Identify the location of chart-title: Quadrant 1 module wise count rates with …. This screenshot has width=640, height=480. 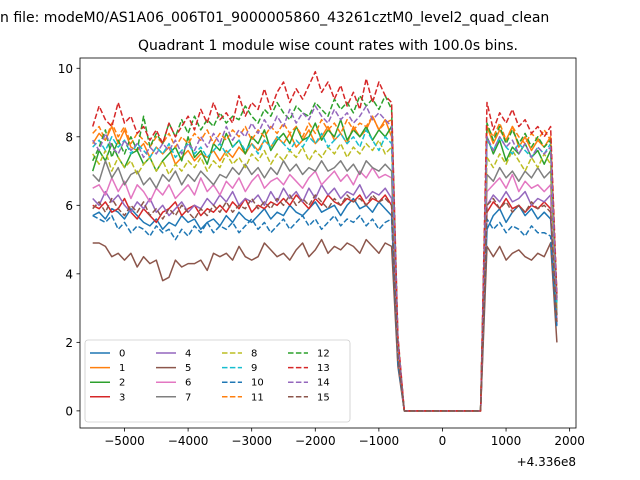
(328, 46).